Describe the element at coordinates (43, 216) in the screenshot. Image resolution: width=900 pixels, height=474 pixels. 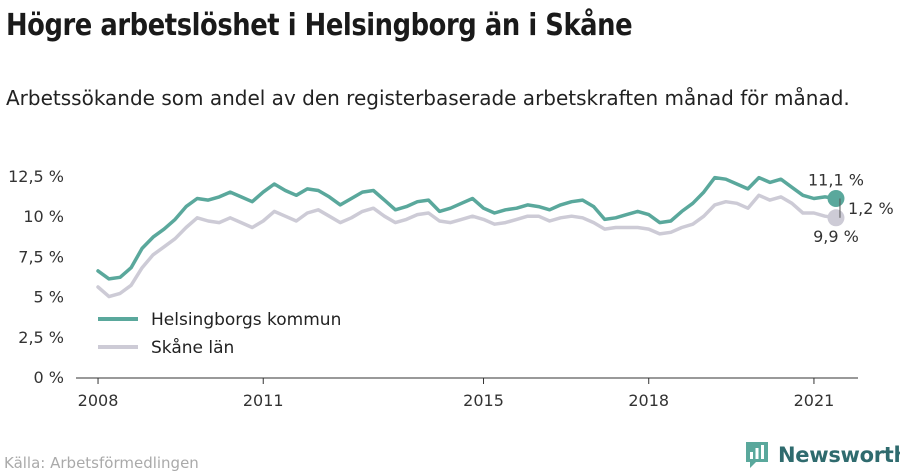
I see `y-tick-label: 10 %` at that location.